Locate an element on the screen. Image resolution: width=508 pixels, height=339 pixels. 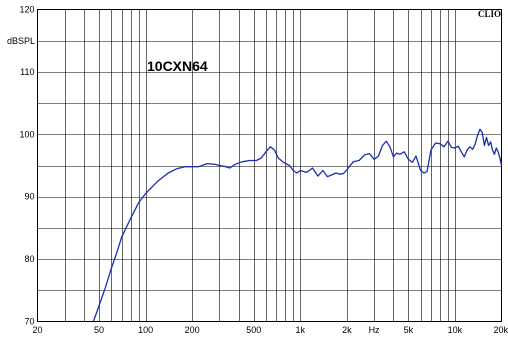
x-tick-label: 200 is located at coordinates (192, 330).